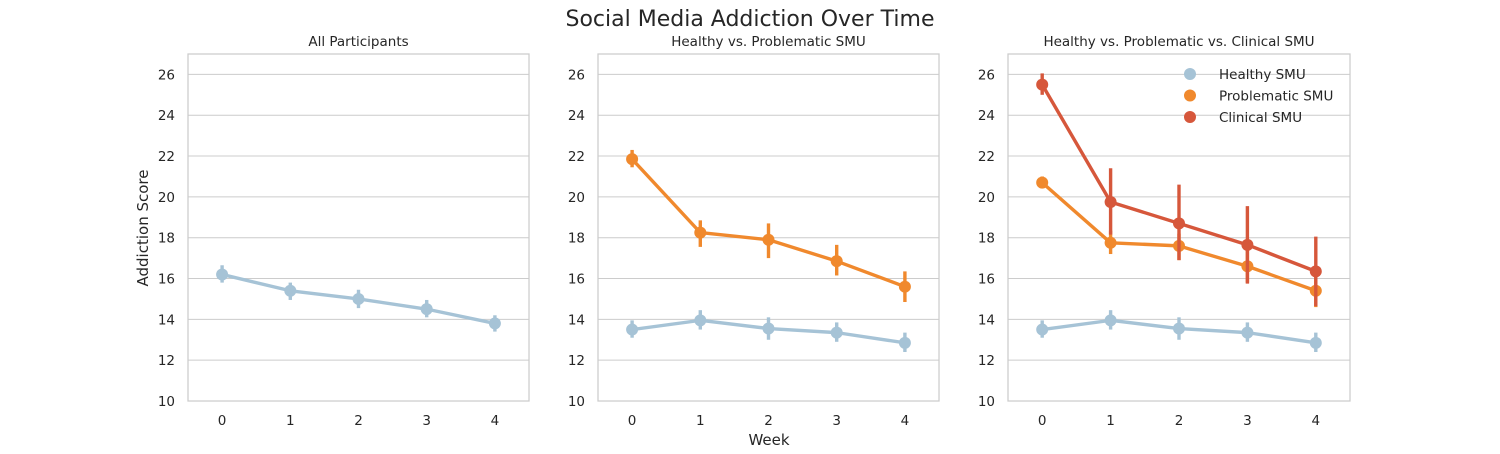 The width and height of the screenshot is (1500, 454). Describe the element at coordinates (1260, 118) in the screenshot. I see `legend-label: Clinical SMU` at that location.